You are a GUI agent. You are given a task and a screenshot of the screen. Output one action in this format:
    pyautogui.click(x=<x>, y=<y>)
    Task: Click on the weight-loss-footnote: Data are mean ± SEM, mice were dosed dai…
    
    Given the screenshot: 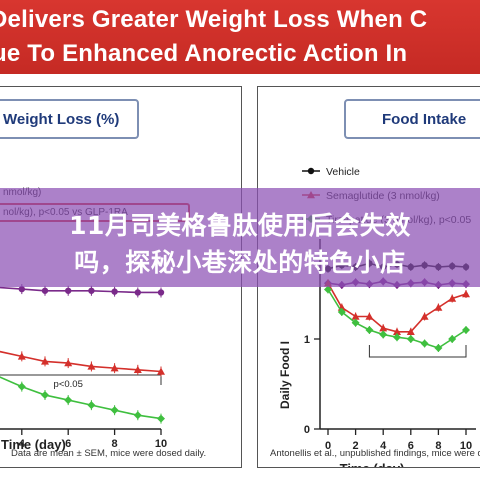 What is the action you would take?
    pyautogui.click(x=109, y=453)
    